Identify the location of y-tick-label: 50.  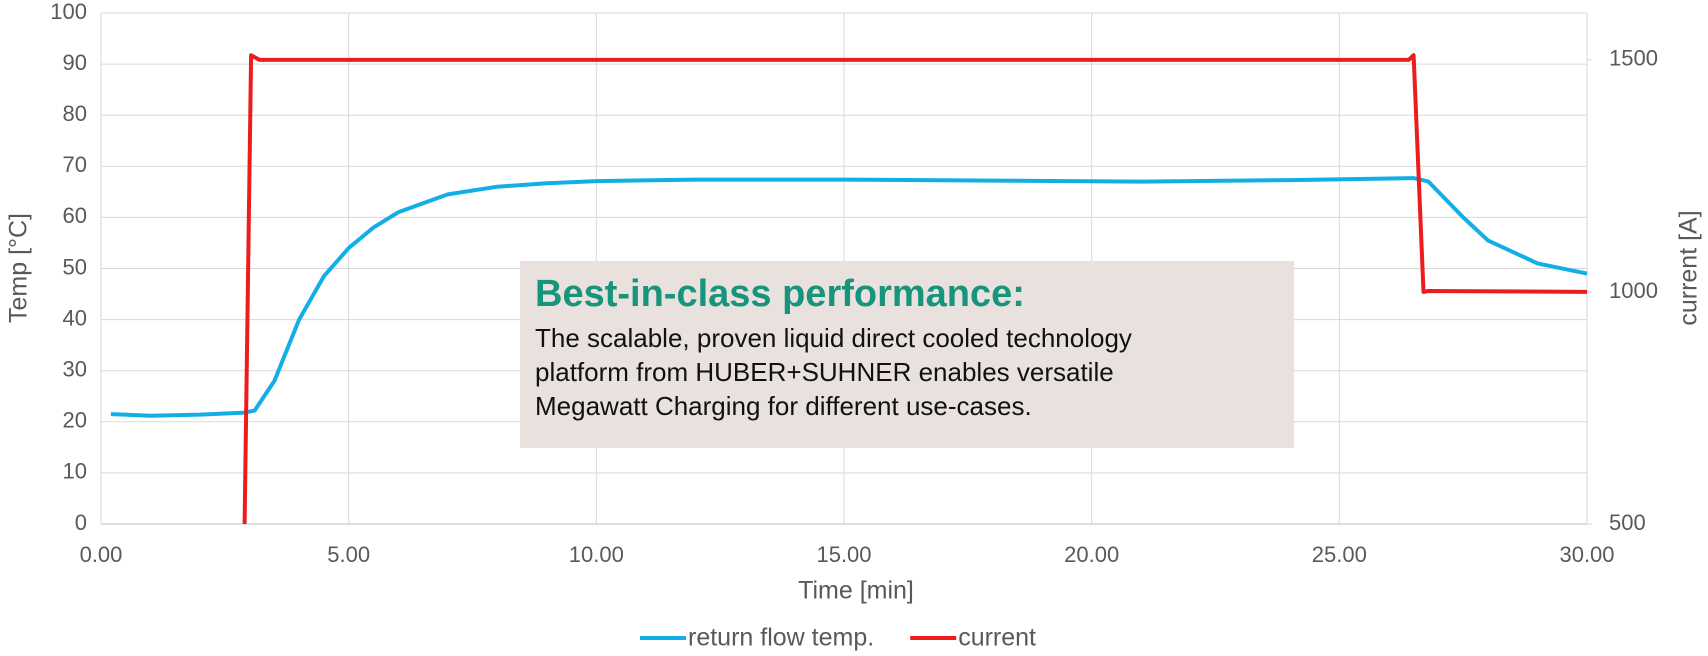
(75, 266).